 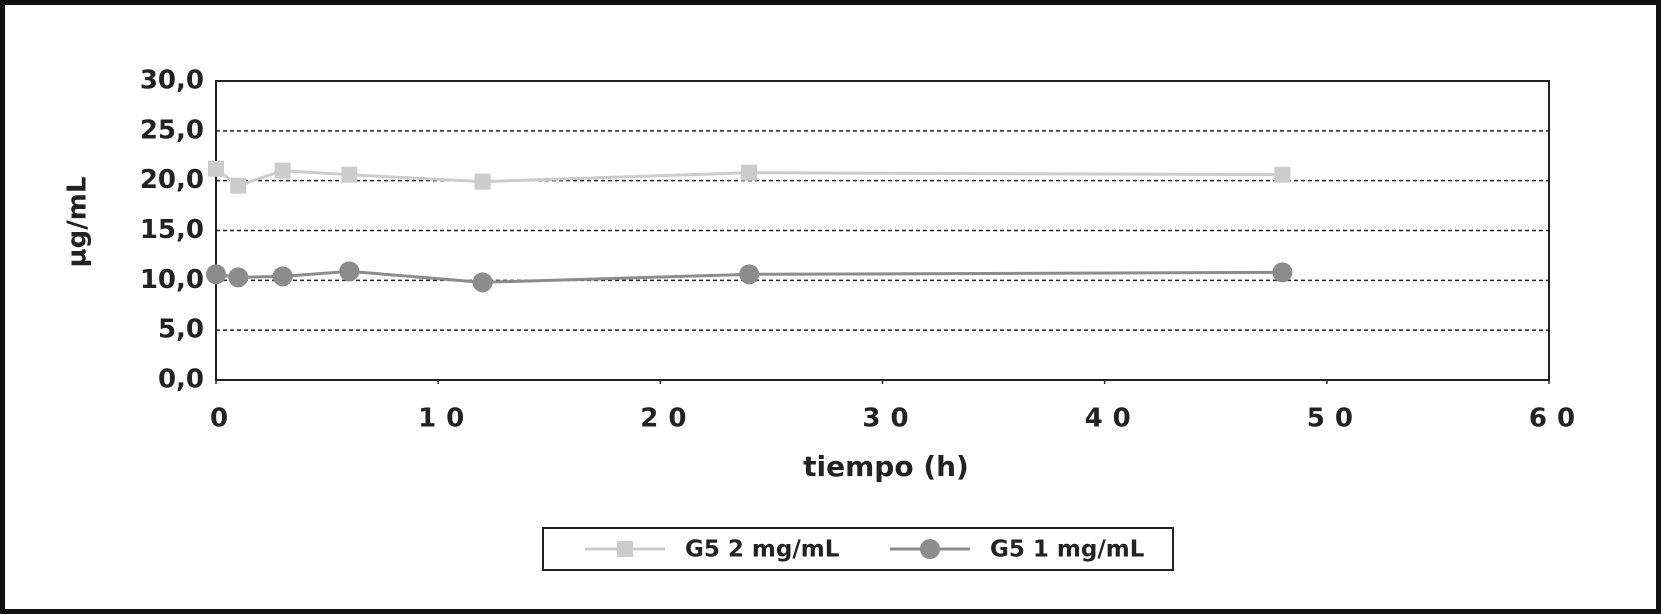 What do you see at coordinates (172, 230) in the screenshot?
I see `y-tick-label: 15,0` at bounding box center [172, 230].